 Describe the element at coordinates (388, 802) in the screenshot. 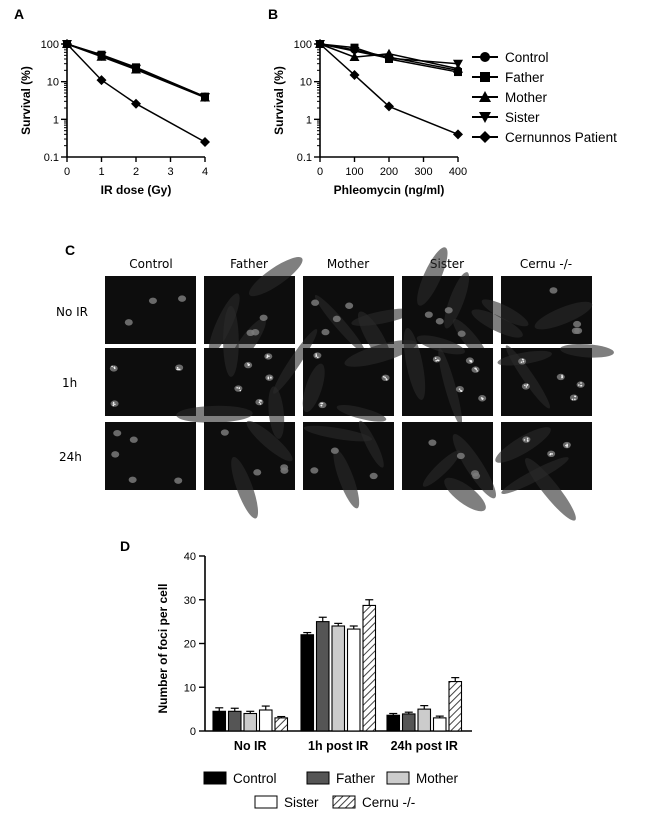

I see `legend-d-label: Cernu -/-` at that location.